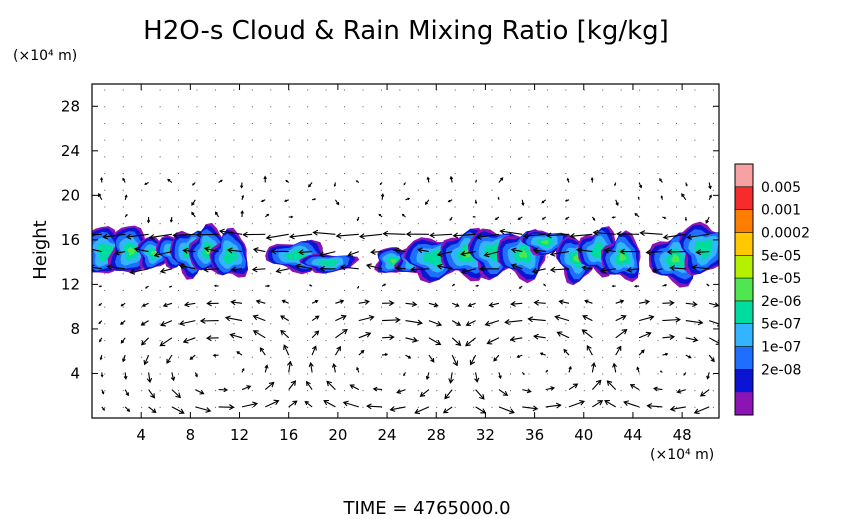 This screenshot has height=519, width=854. Describe the element at coordinates (744, 290) in the screenshot. I see `colorbar-swatch` at that location.